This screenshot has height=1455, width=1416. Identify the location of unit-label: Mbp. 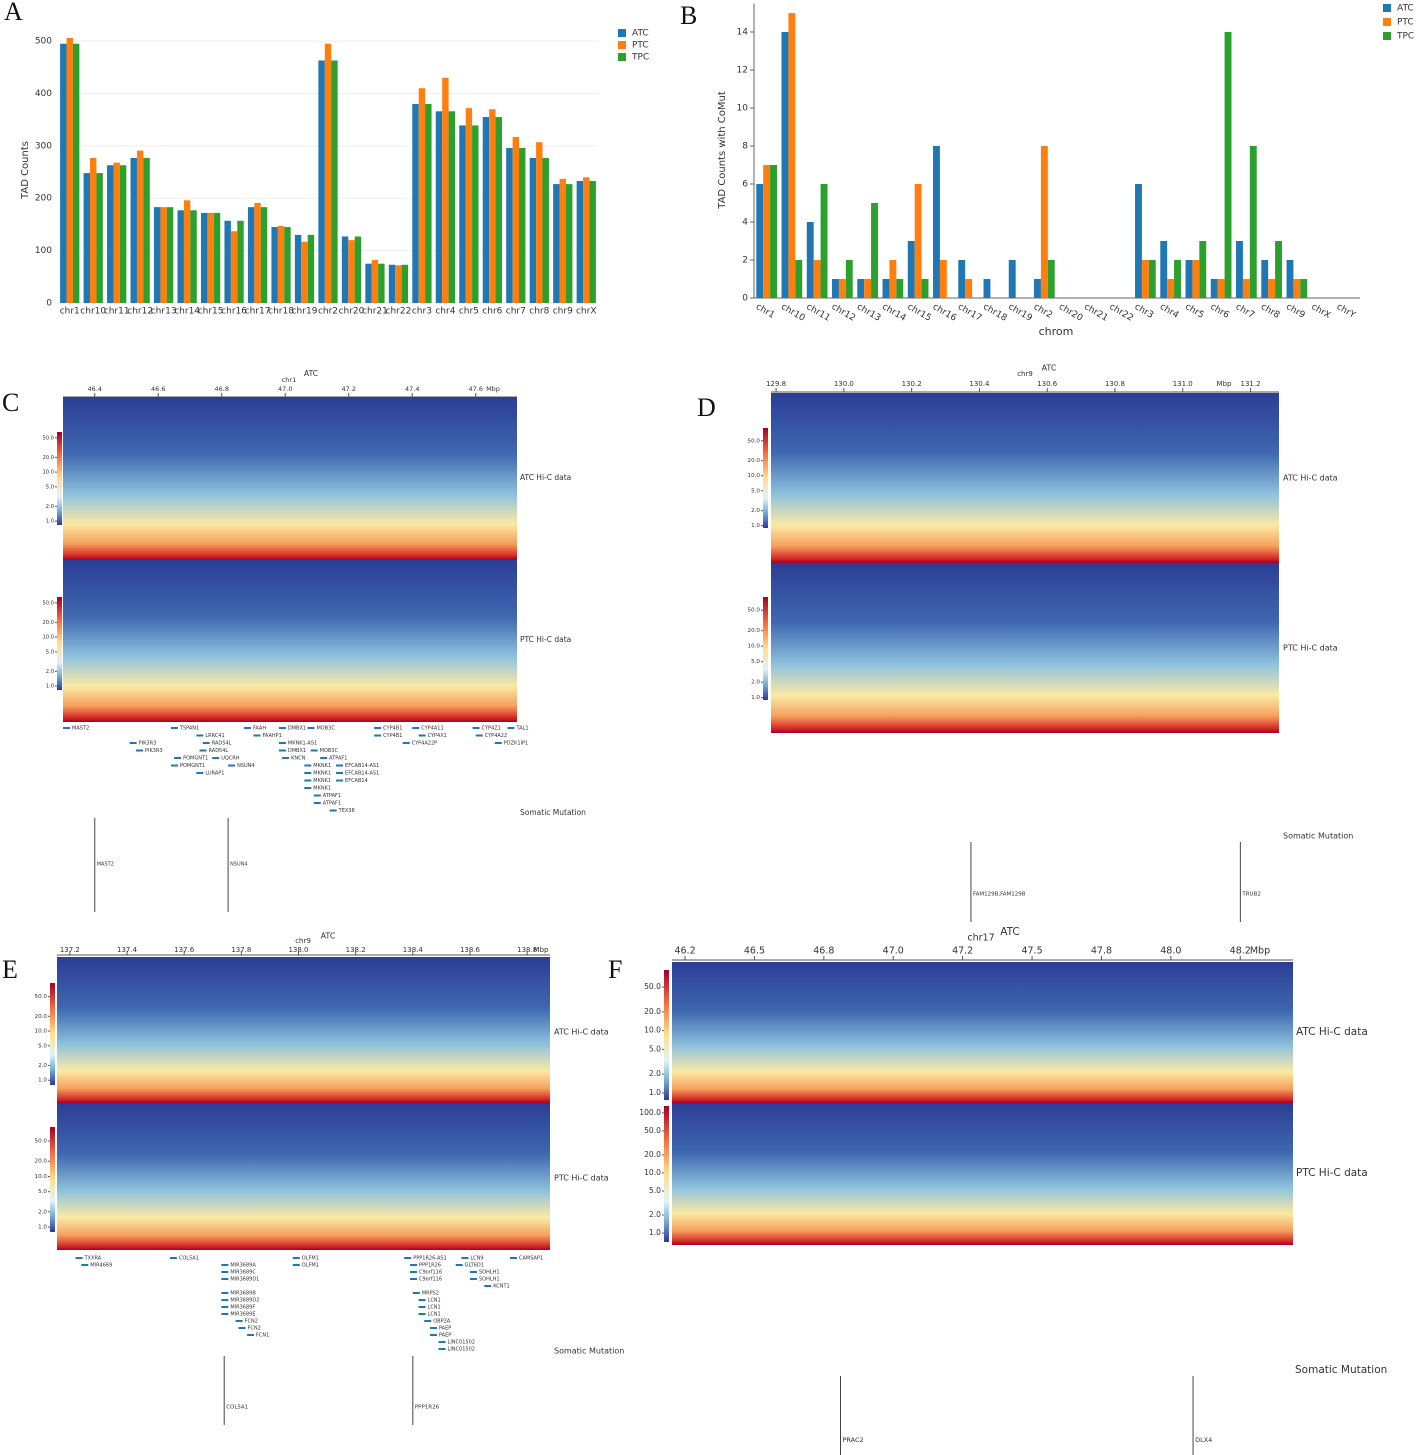
(493, 389).